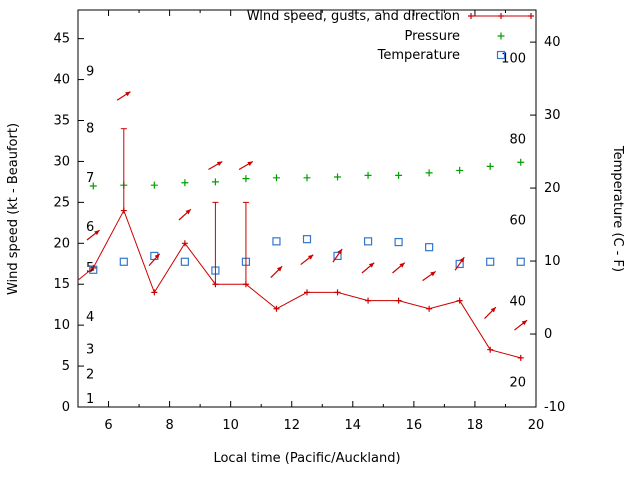 The height and width of the screenshot is (485, 640). I want to click on legend-markers, so click(501, 36).